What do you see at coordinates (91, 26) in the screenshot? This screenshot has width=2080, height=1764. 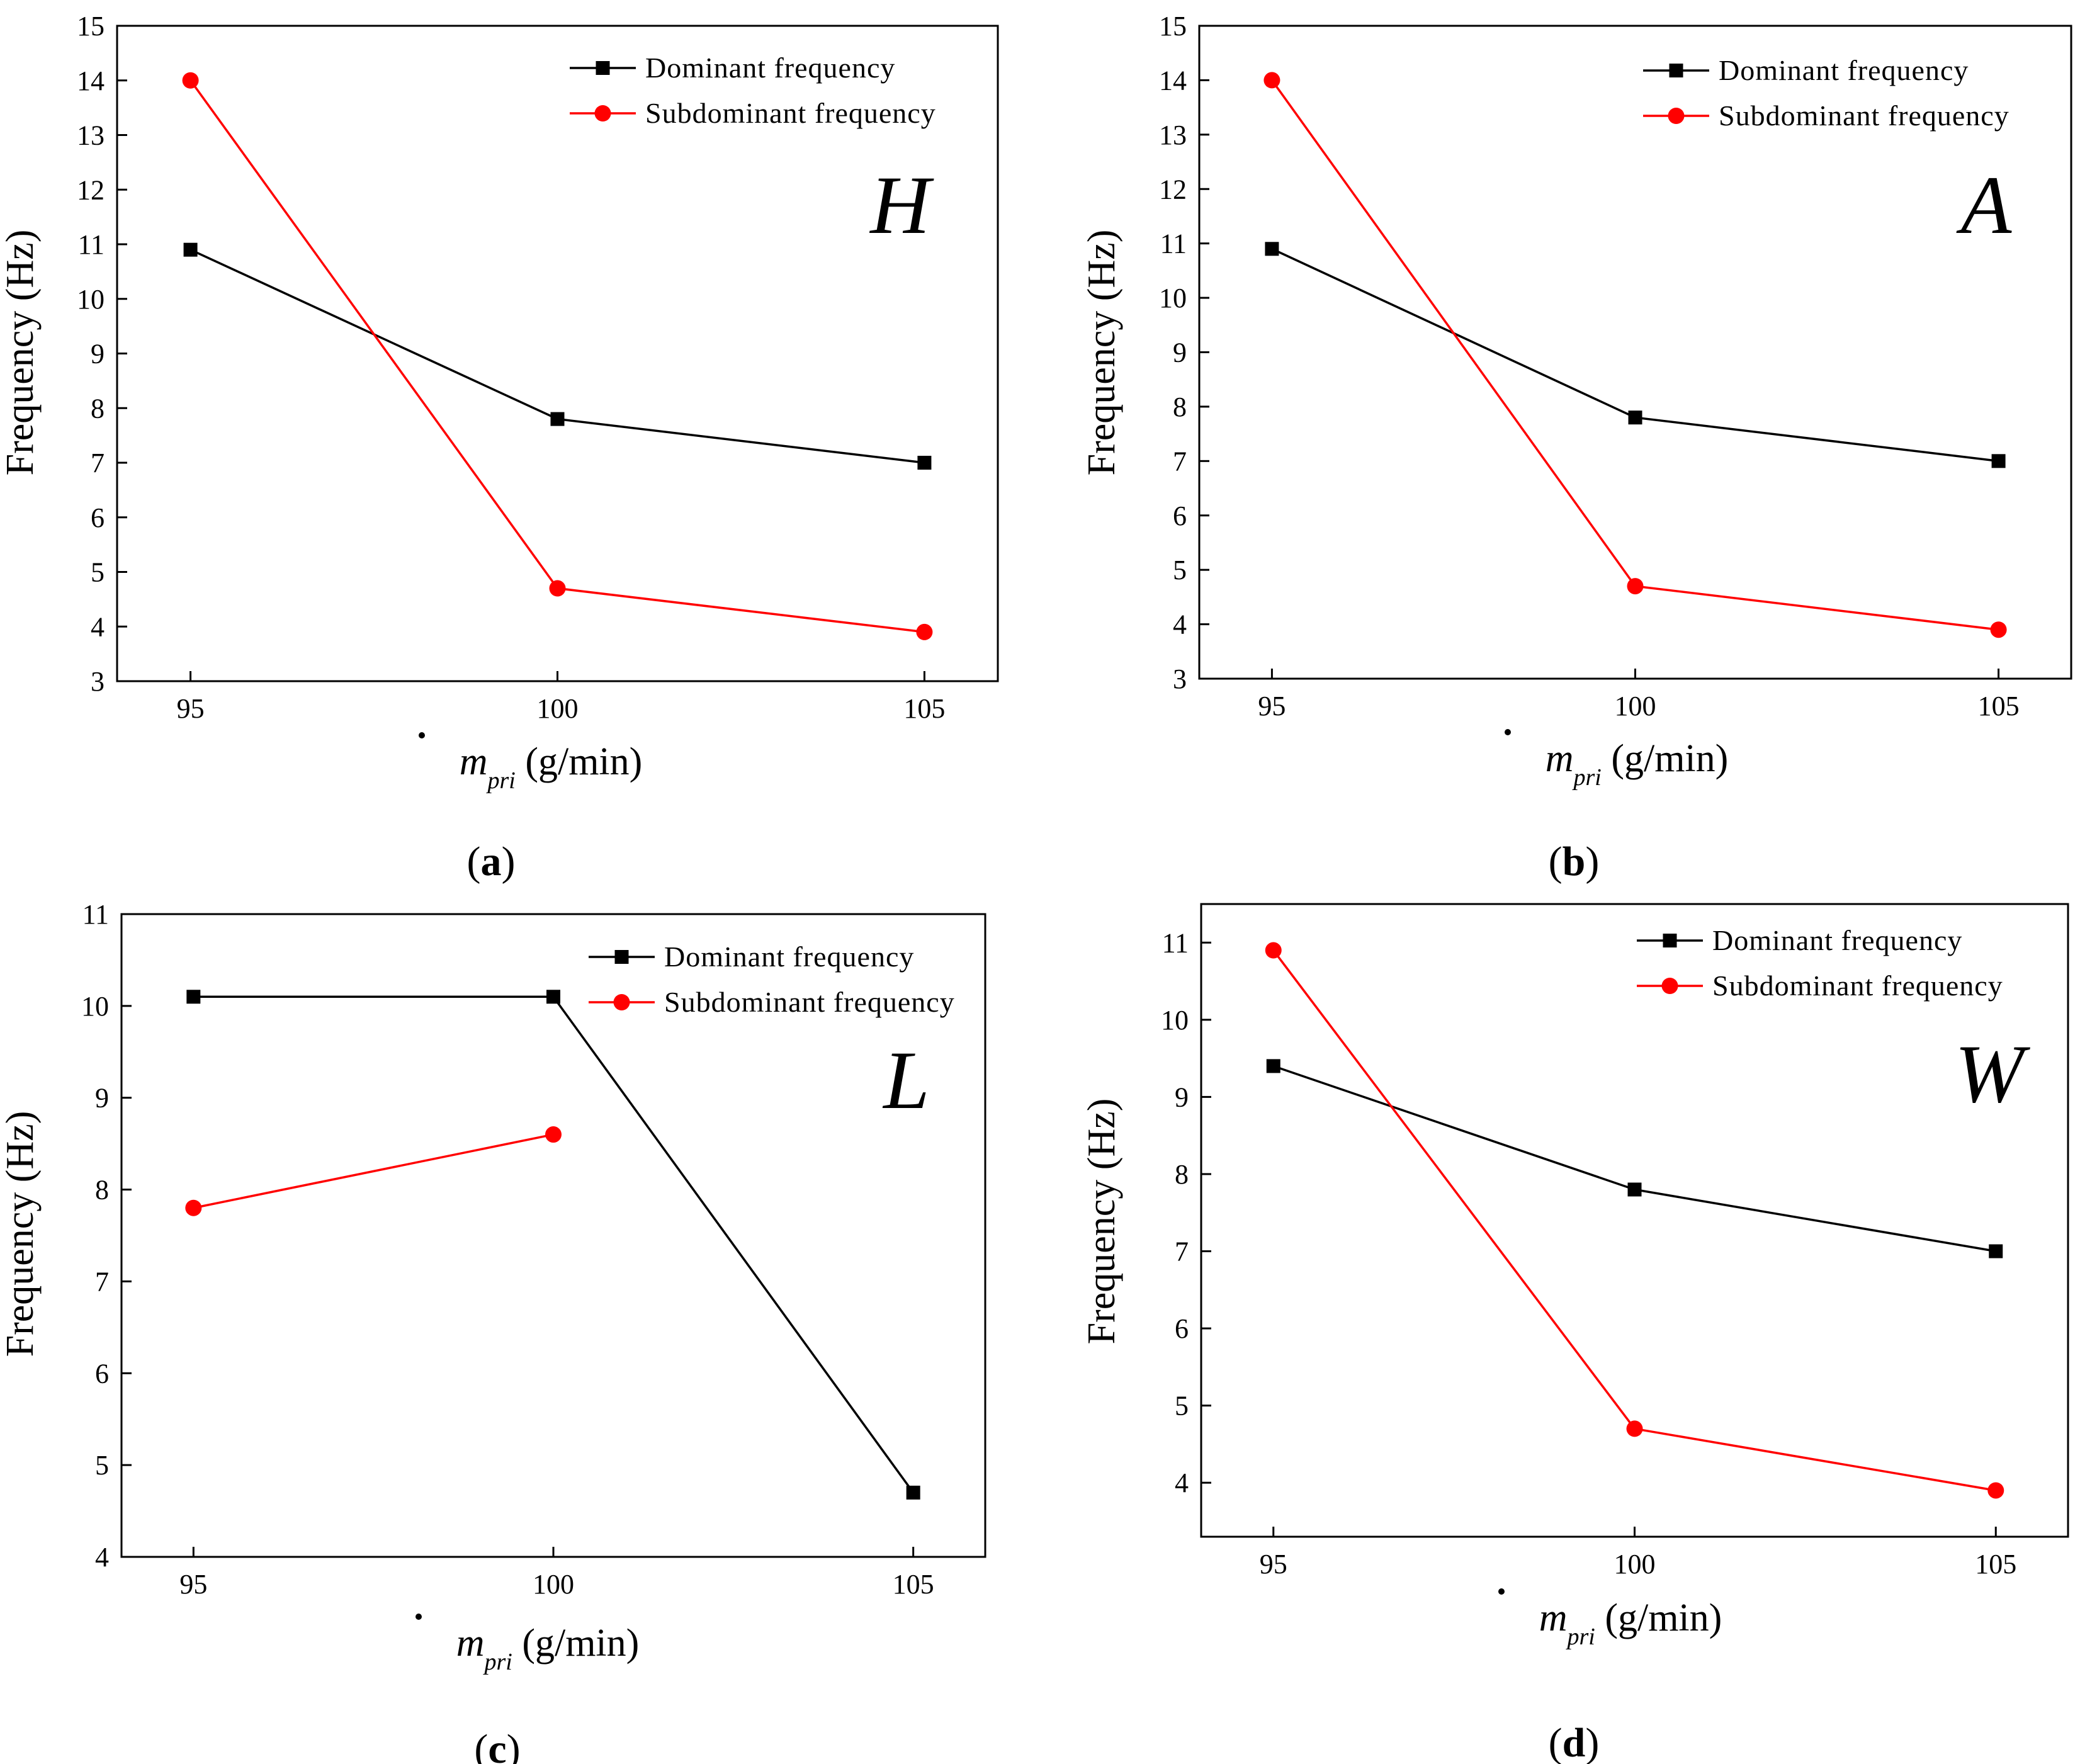 I see `y-tick-label: 15` at bounding box center [91, 26].